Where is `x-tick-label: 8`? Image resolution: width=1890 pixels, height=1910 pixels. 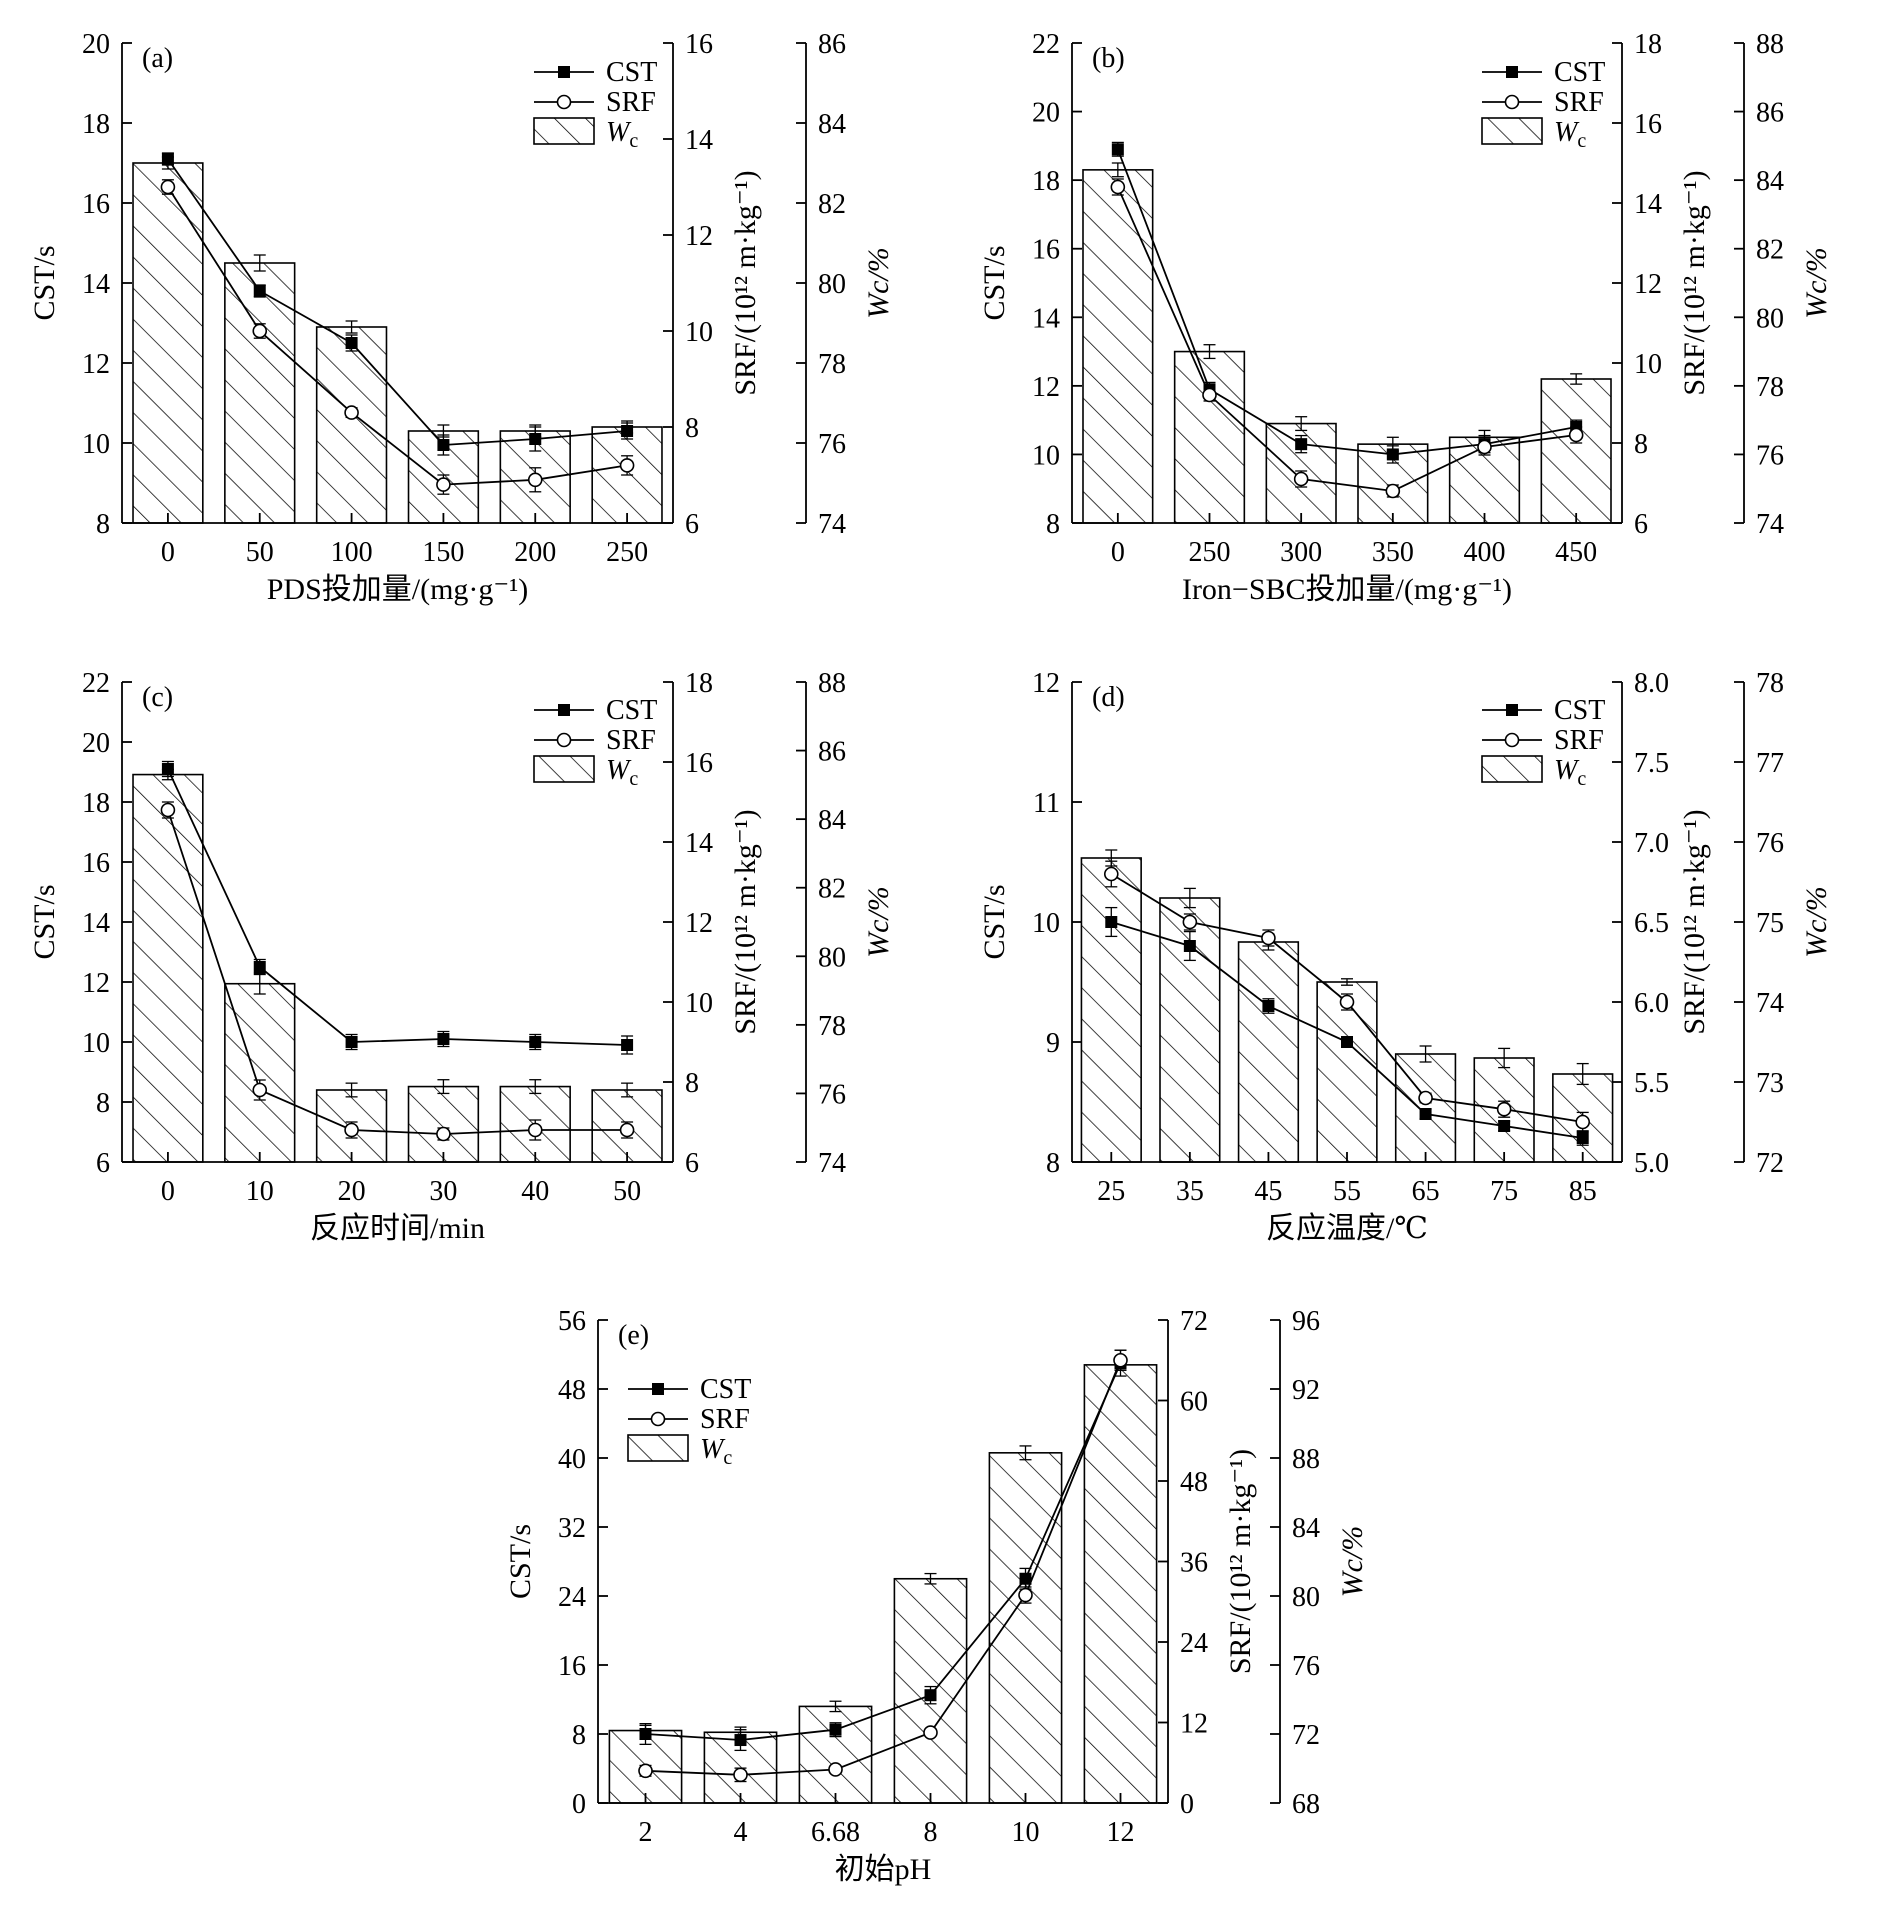 x-tick-label: 8 is located at coordinates (931, 1832).